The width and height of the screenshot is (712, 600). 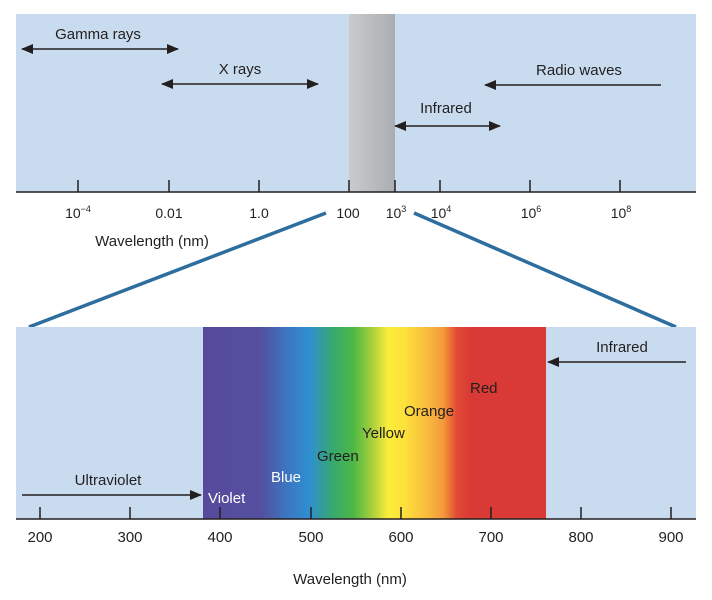 What do you see at coordinates (350, 579) in the screenshot?
I see `bottom-axis-label: Wavelength (nm)` at bounding box center [350, 579].